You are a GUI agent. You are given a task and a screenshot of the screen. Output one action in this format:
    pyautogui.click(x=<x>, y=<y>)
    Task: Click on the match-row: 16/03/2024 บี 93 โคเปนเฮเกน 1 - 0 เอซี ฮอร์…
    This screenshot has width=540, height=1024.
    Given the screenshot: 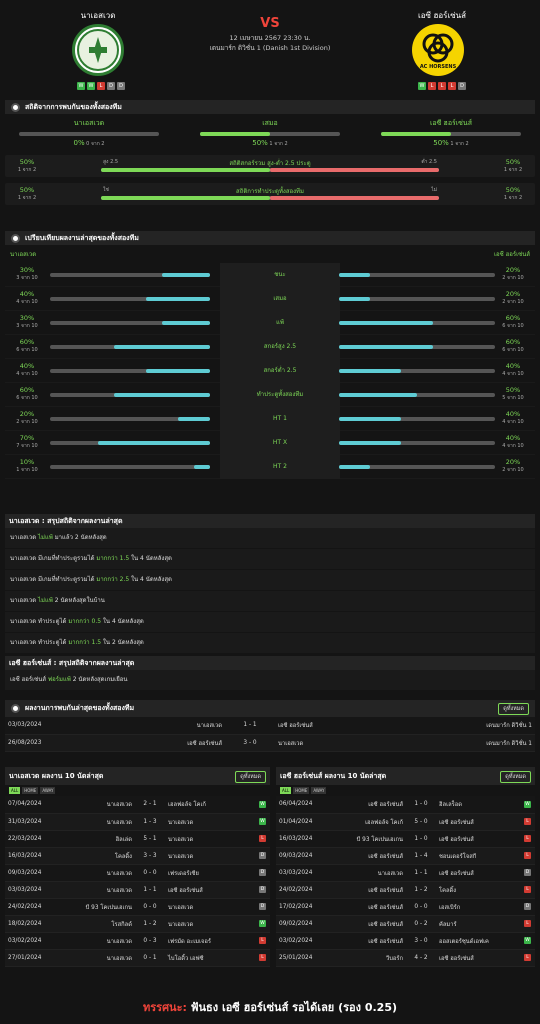 What is the action you would take?
    pyautogui.click(x=405, y=838)
    